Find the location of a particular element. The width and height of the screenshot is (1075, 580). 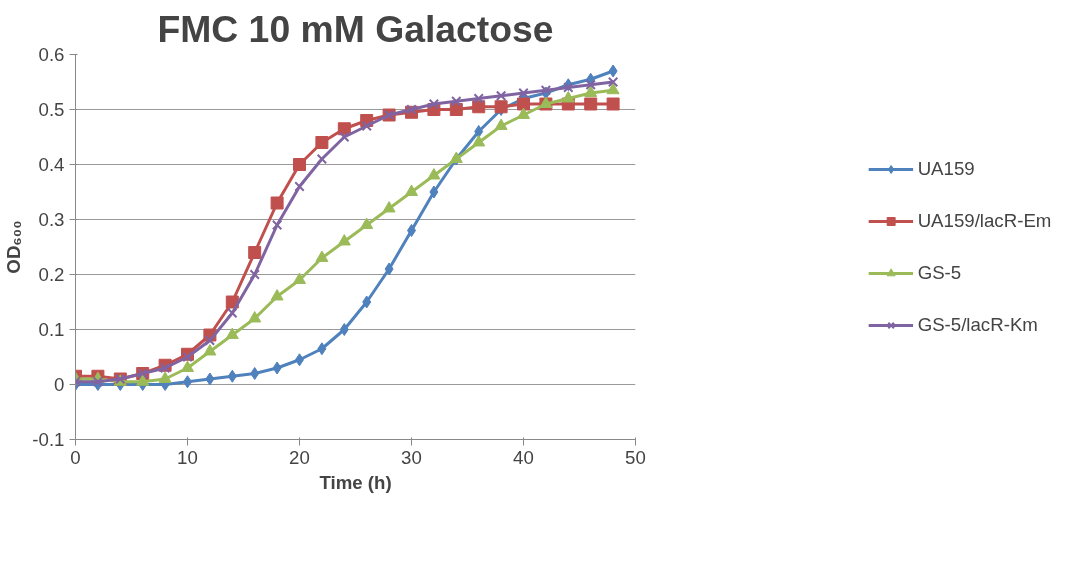

y-tick-label: 0.3 is located at coordinates (51, 219).